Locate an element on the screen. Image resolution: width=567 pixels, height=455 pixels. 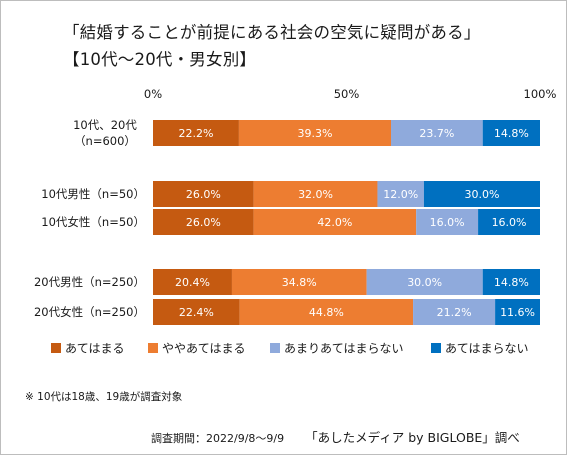
data-label: 22.4% is located at coordinates (196, 312).